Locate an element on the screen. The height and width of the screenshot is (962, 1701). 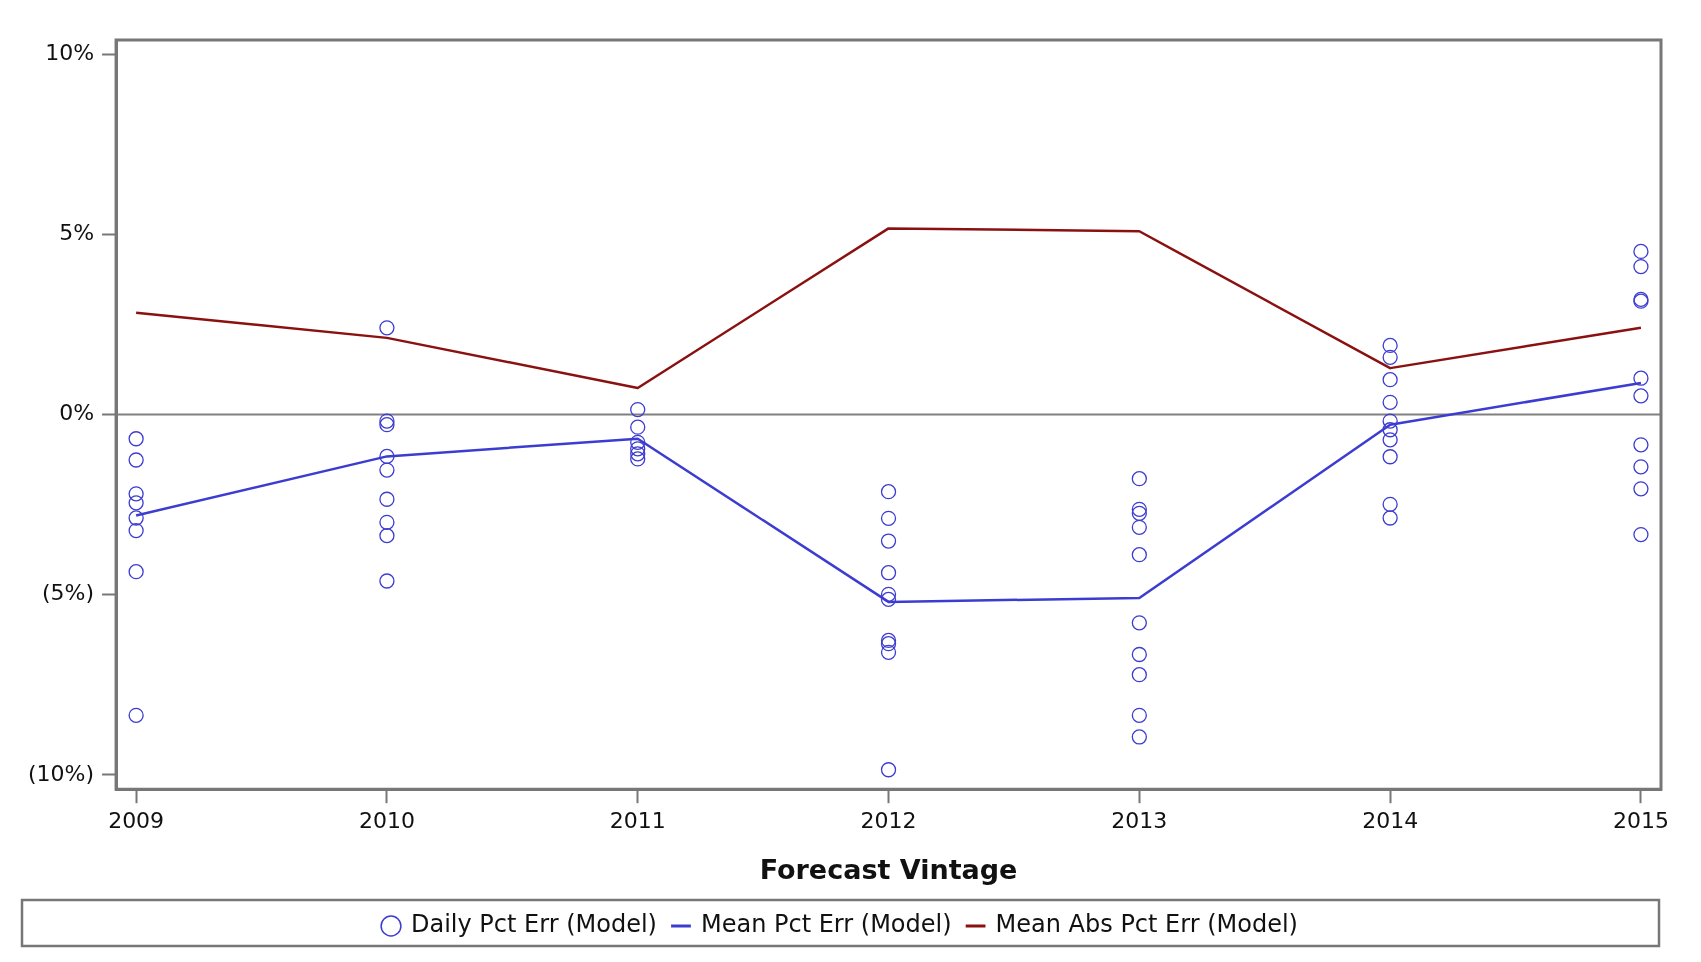
y-tick-label: (10%) is located at coordinates (61, 773).